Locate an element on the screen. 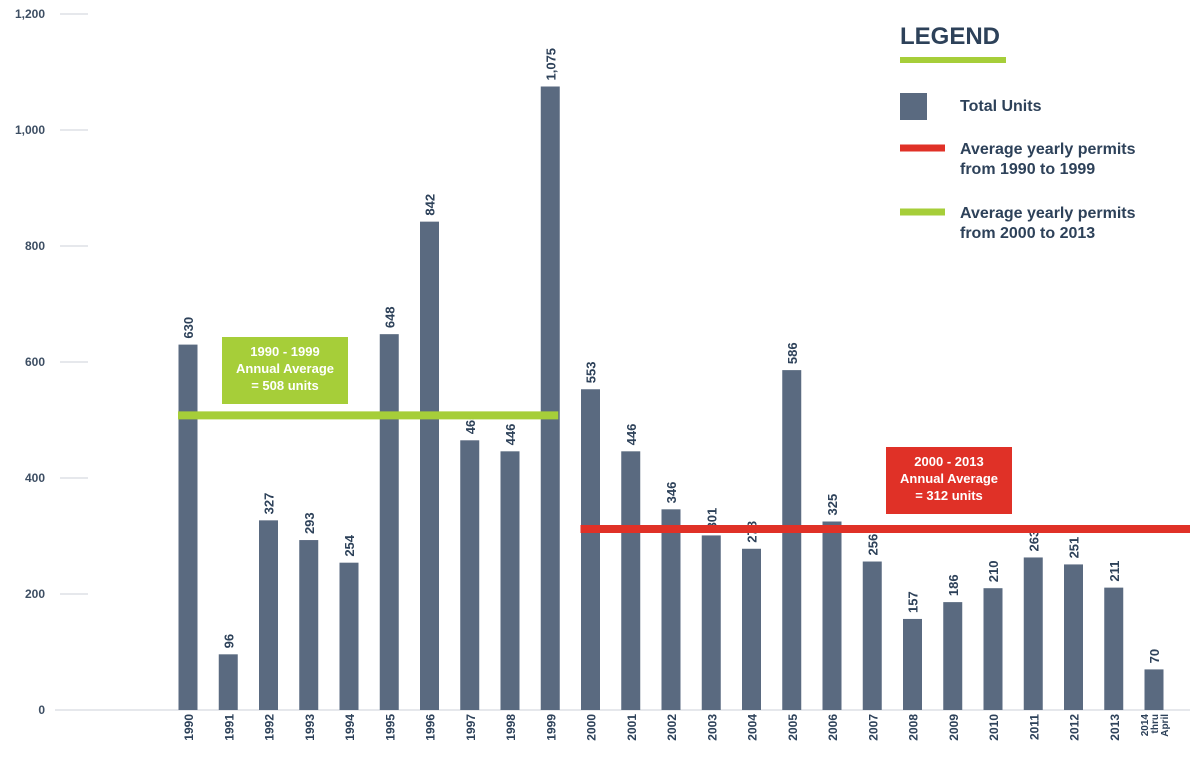 Image resolution: width=1190 pixels, height=761 pixels. legend-swatch is located at coordinates (913, 106).